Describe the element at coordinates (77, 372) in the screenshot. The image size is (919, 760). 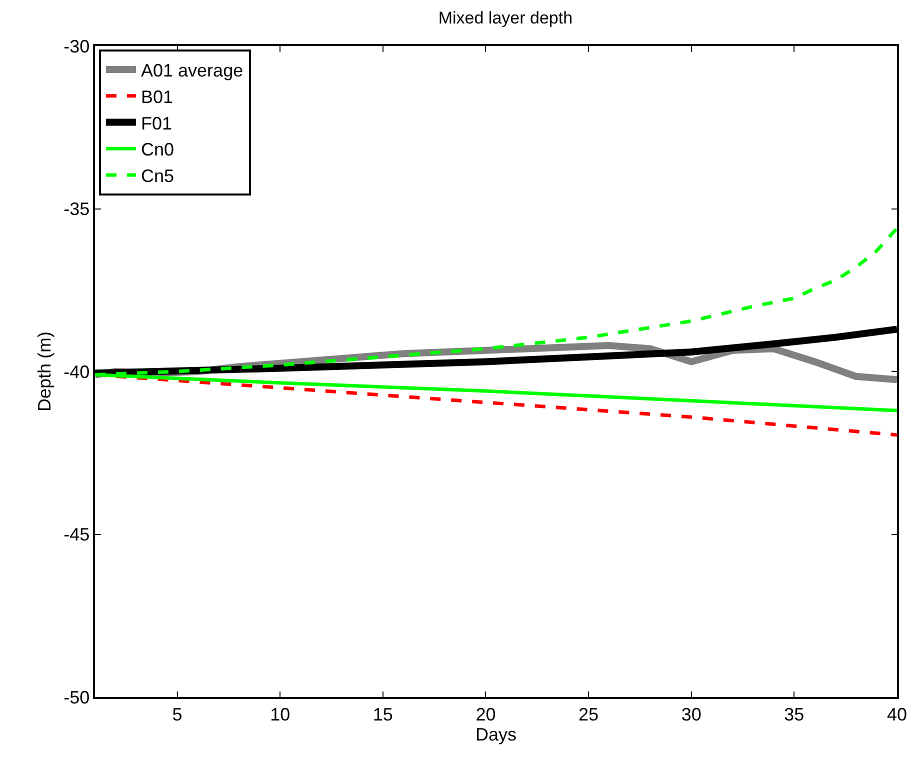
I see `y-tick-label: -40` at that location.